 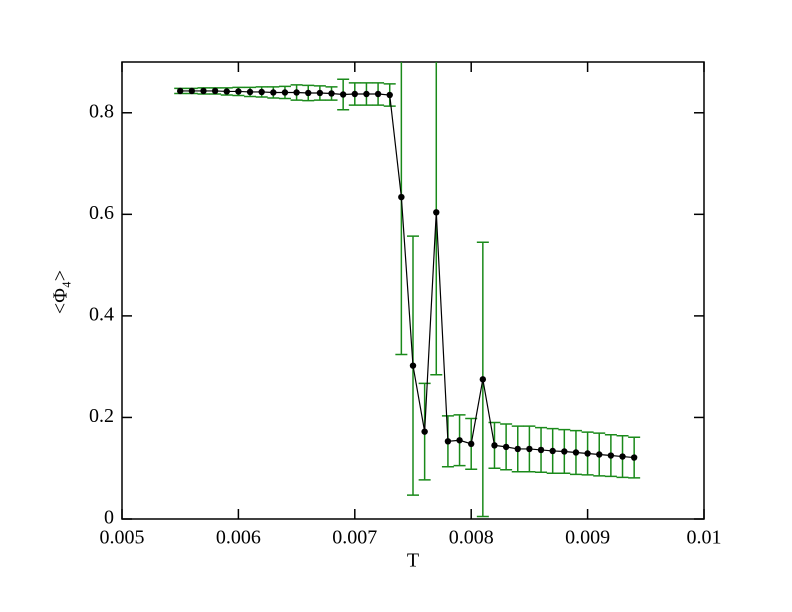 What do you see at coordinates (101, 213) in the screenshot?
I see `y-tick-label: 0.6` at bounding box center [101, 213].